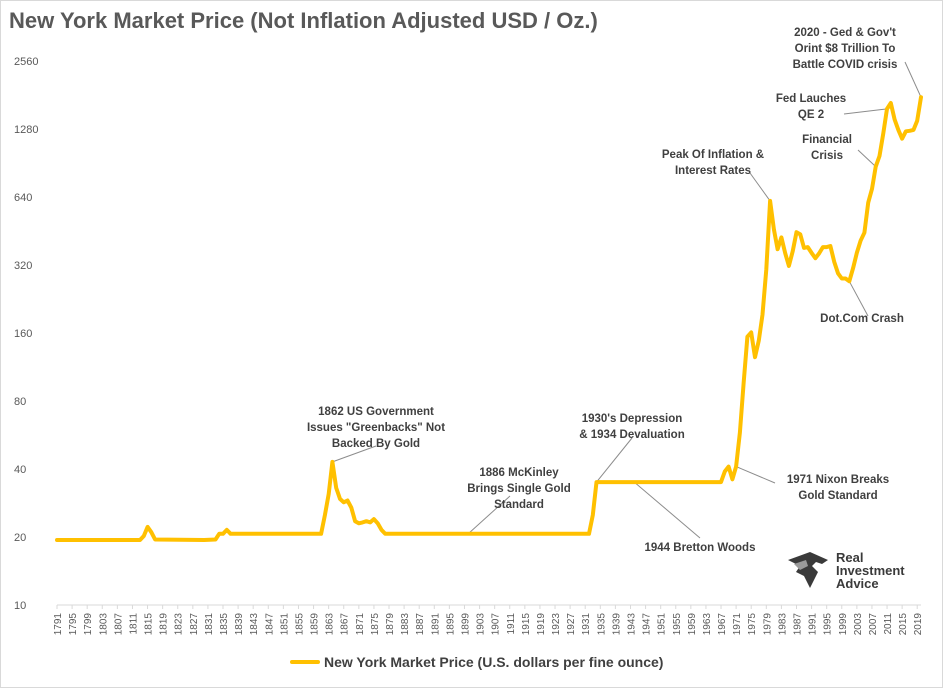 This screenshot has height=688, width=943. I want to click on x-tick-label: 1931, so click(586, 624).